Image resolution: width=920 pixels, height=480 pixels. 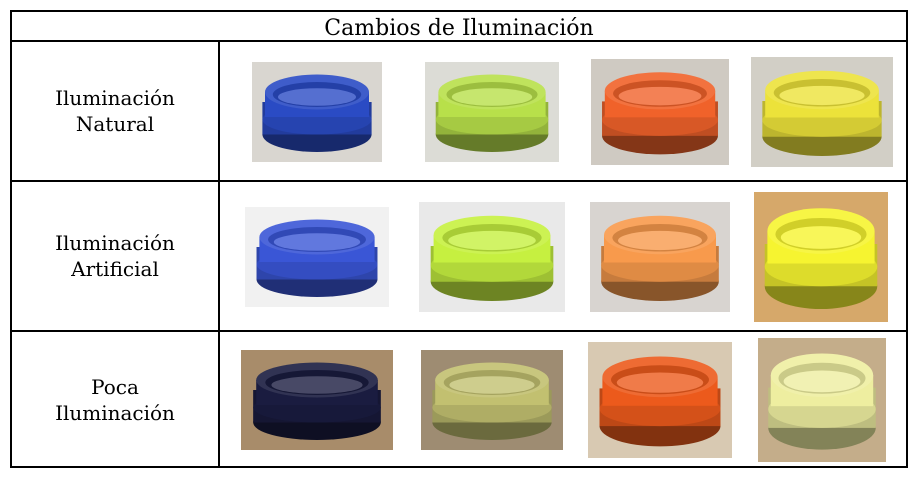 What do you see at coordinates (116, 111) in the screenshot?
I see `row-label: Iluminación Natural` at bounding box center [116, 111].